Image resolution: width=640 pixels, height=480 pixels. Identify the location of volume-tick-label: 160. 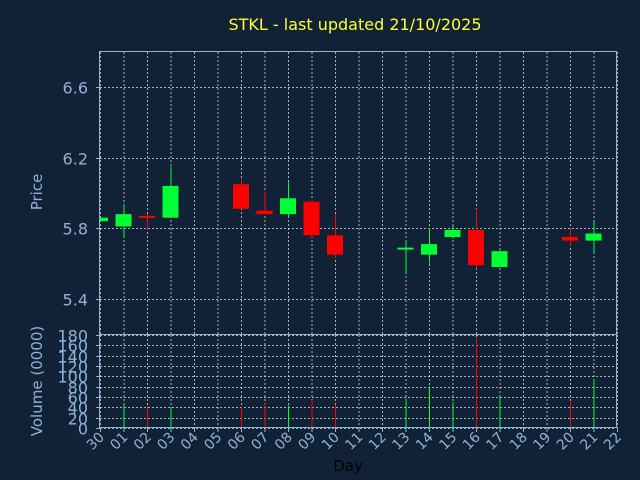
(72, 346).